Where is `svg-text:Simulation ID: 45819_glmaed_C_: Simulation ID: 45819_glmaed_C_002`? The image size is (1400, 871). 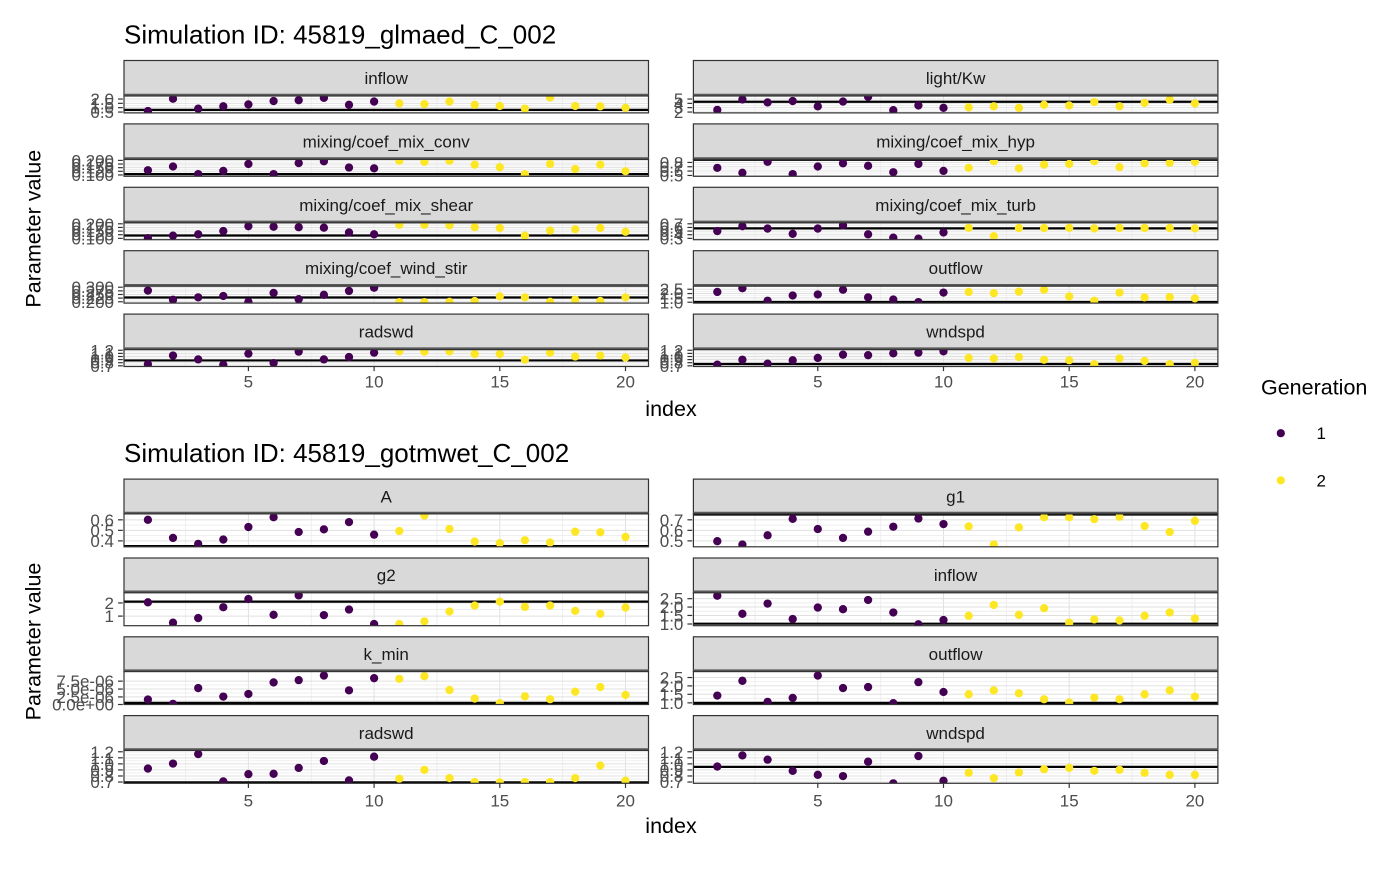 svg-text:Simulation ID: 45819_glmaed_C_: Simulation ID: 45819_glmaed_C_002 is located at coordinates (340, 35).